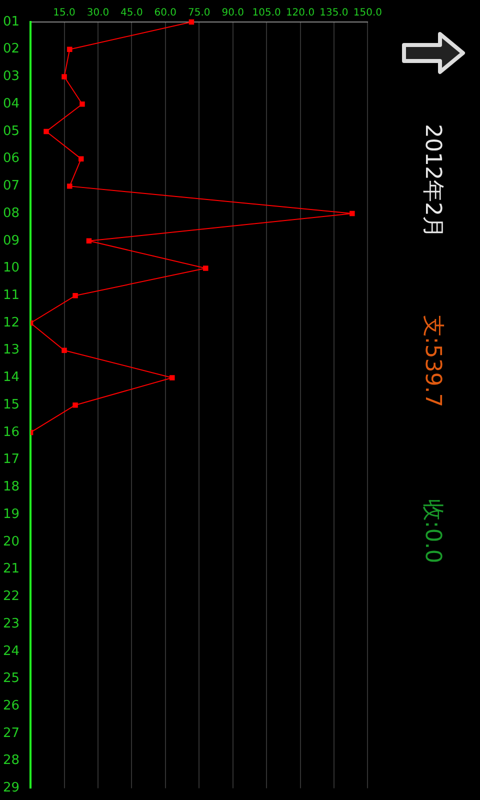 This screenshot has width=480, height=800. What do you see at coordinates (11, 788) in the screenshot?
I see `y-tick-label: 29` at bounding box center [11, 788].